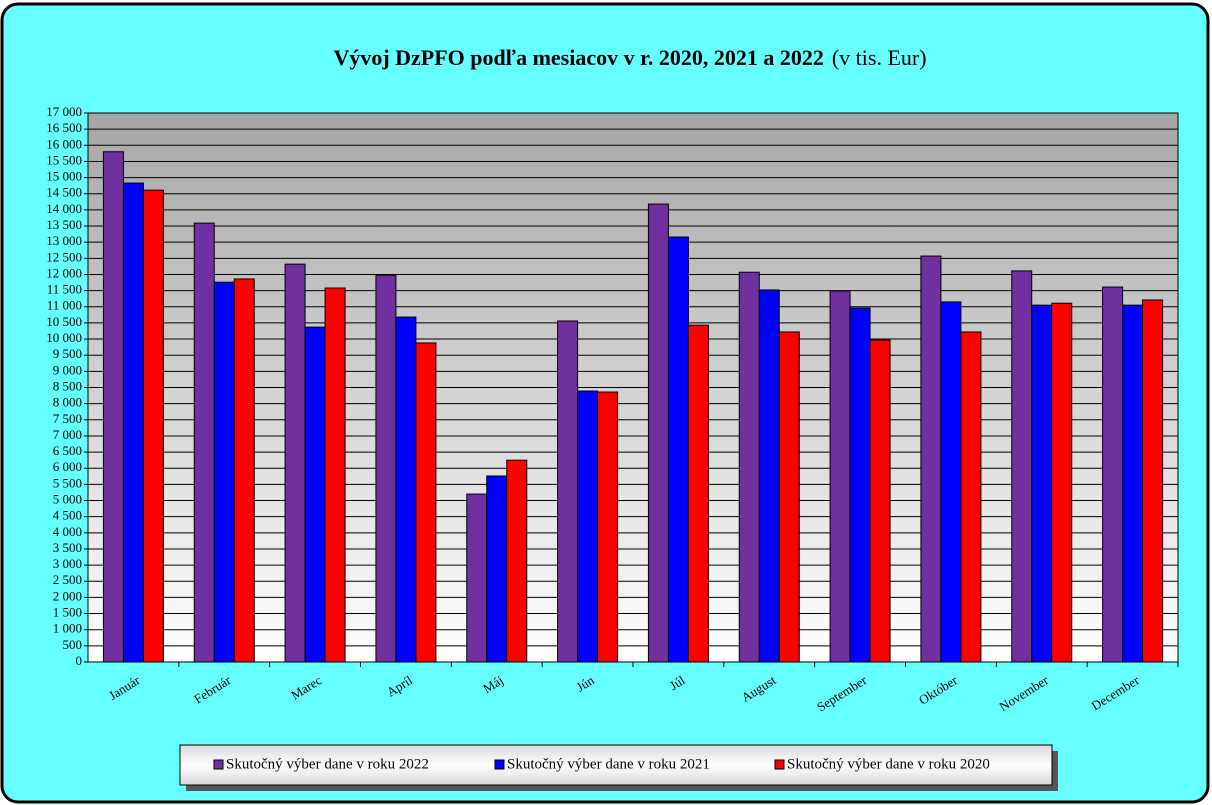  What do you see at coordinates (64, 224) in the screenshot?
I see `y-tick-label: 13 500` at bounding box center [64, 224].